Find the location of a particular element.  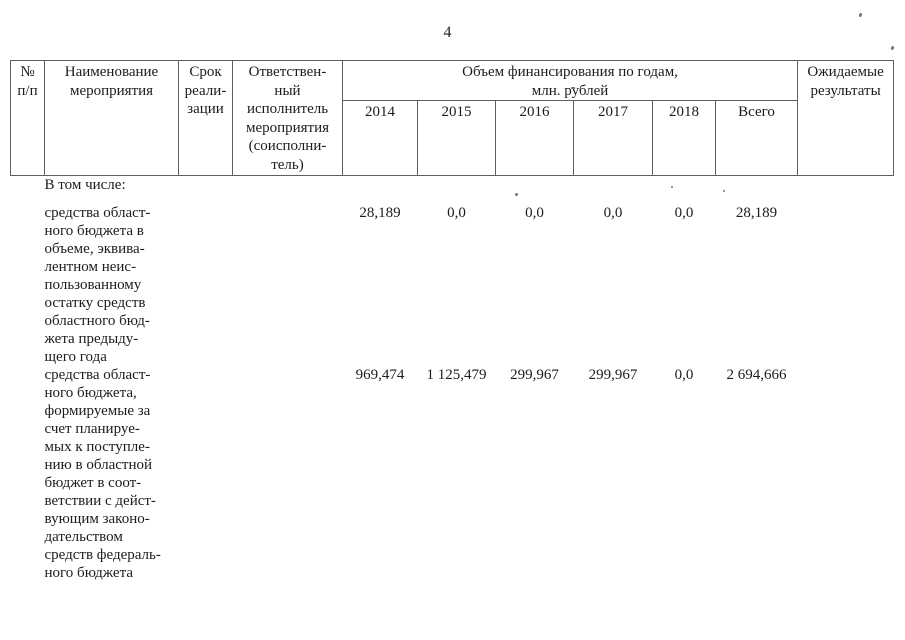

cell-value-2017: 0,0 is located at coordinates (613, 213).